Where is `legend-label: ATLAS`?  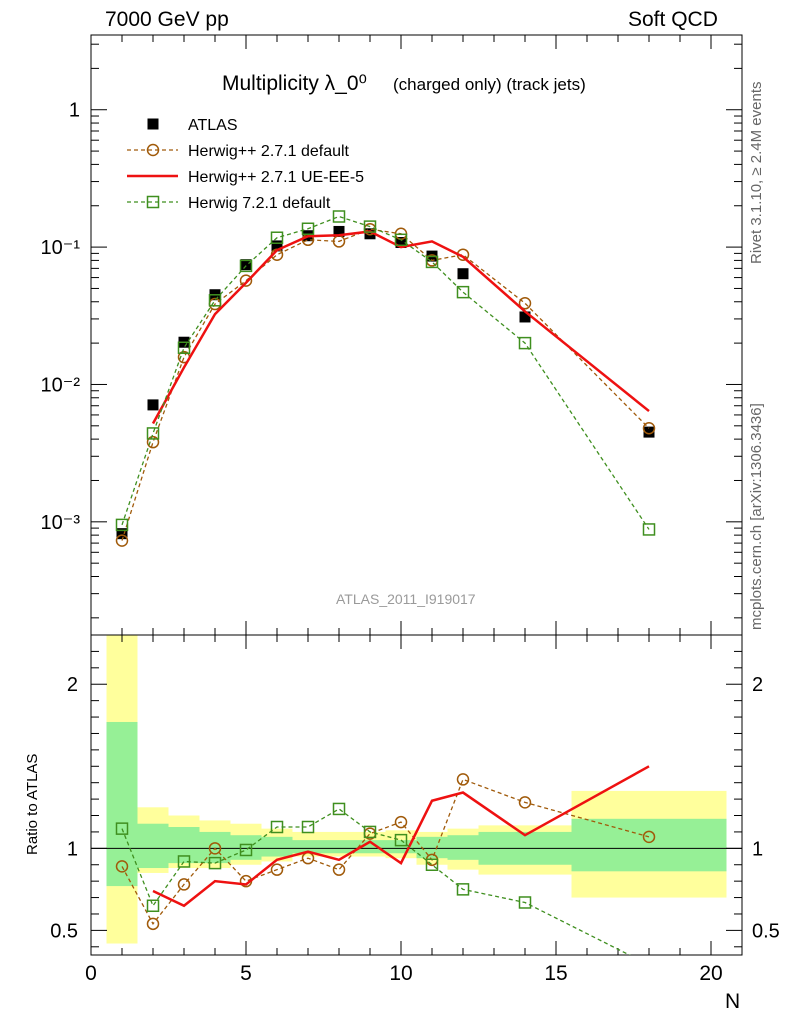
legend-label: ATLAS is located at coordinates (213, 125).